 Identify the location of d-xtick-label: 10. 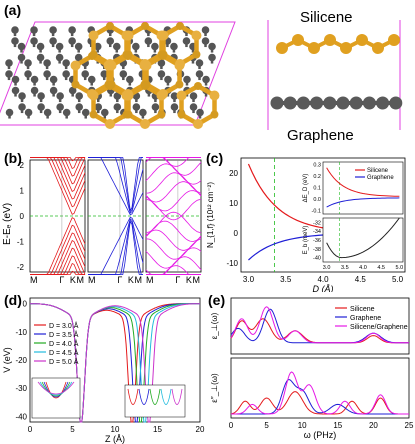
(115, 429).